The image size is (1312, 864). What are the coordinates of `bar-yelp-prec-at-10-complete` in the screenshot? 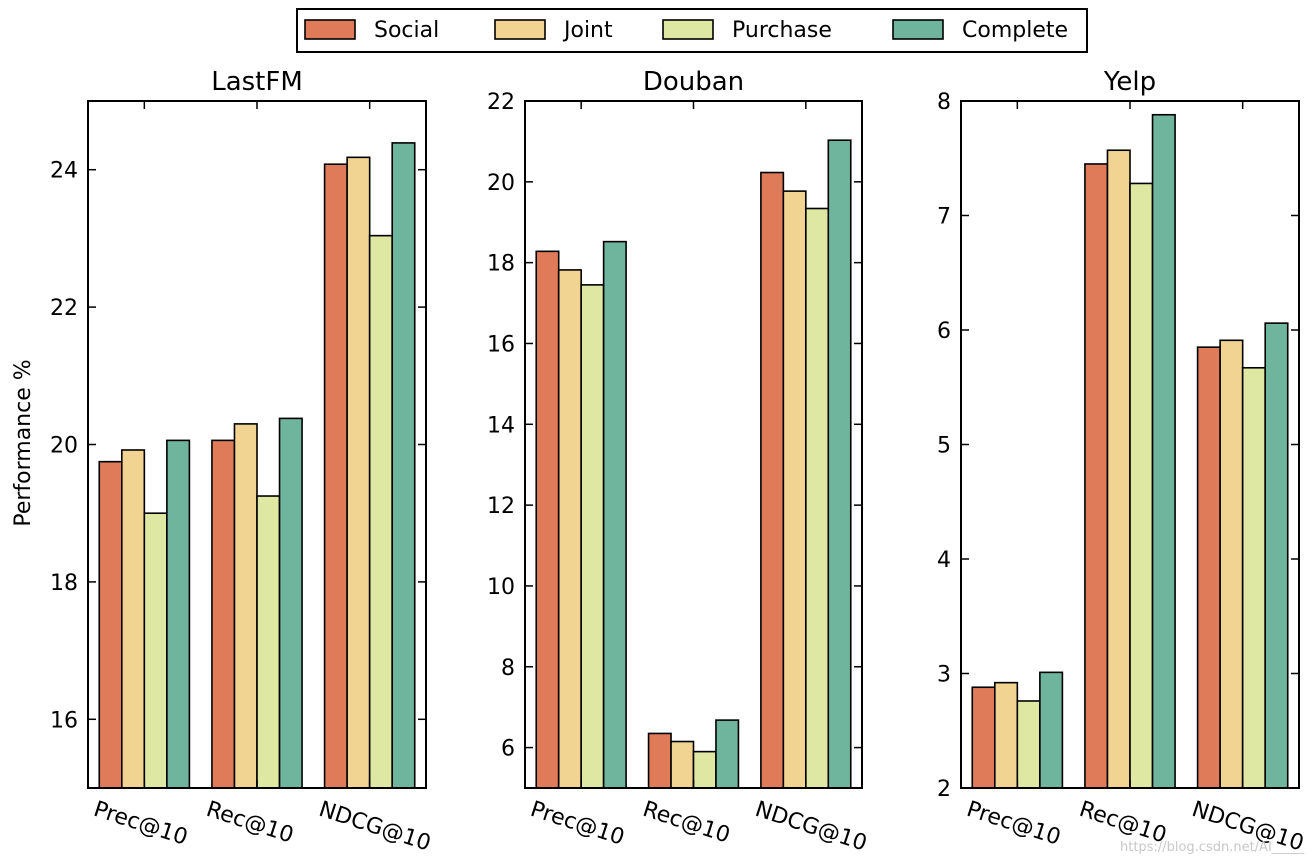 It's located at (1051, 730).